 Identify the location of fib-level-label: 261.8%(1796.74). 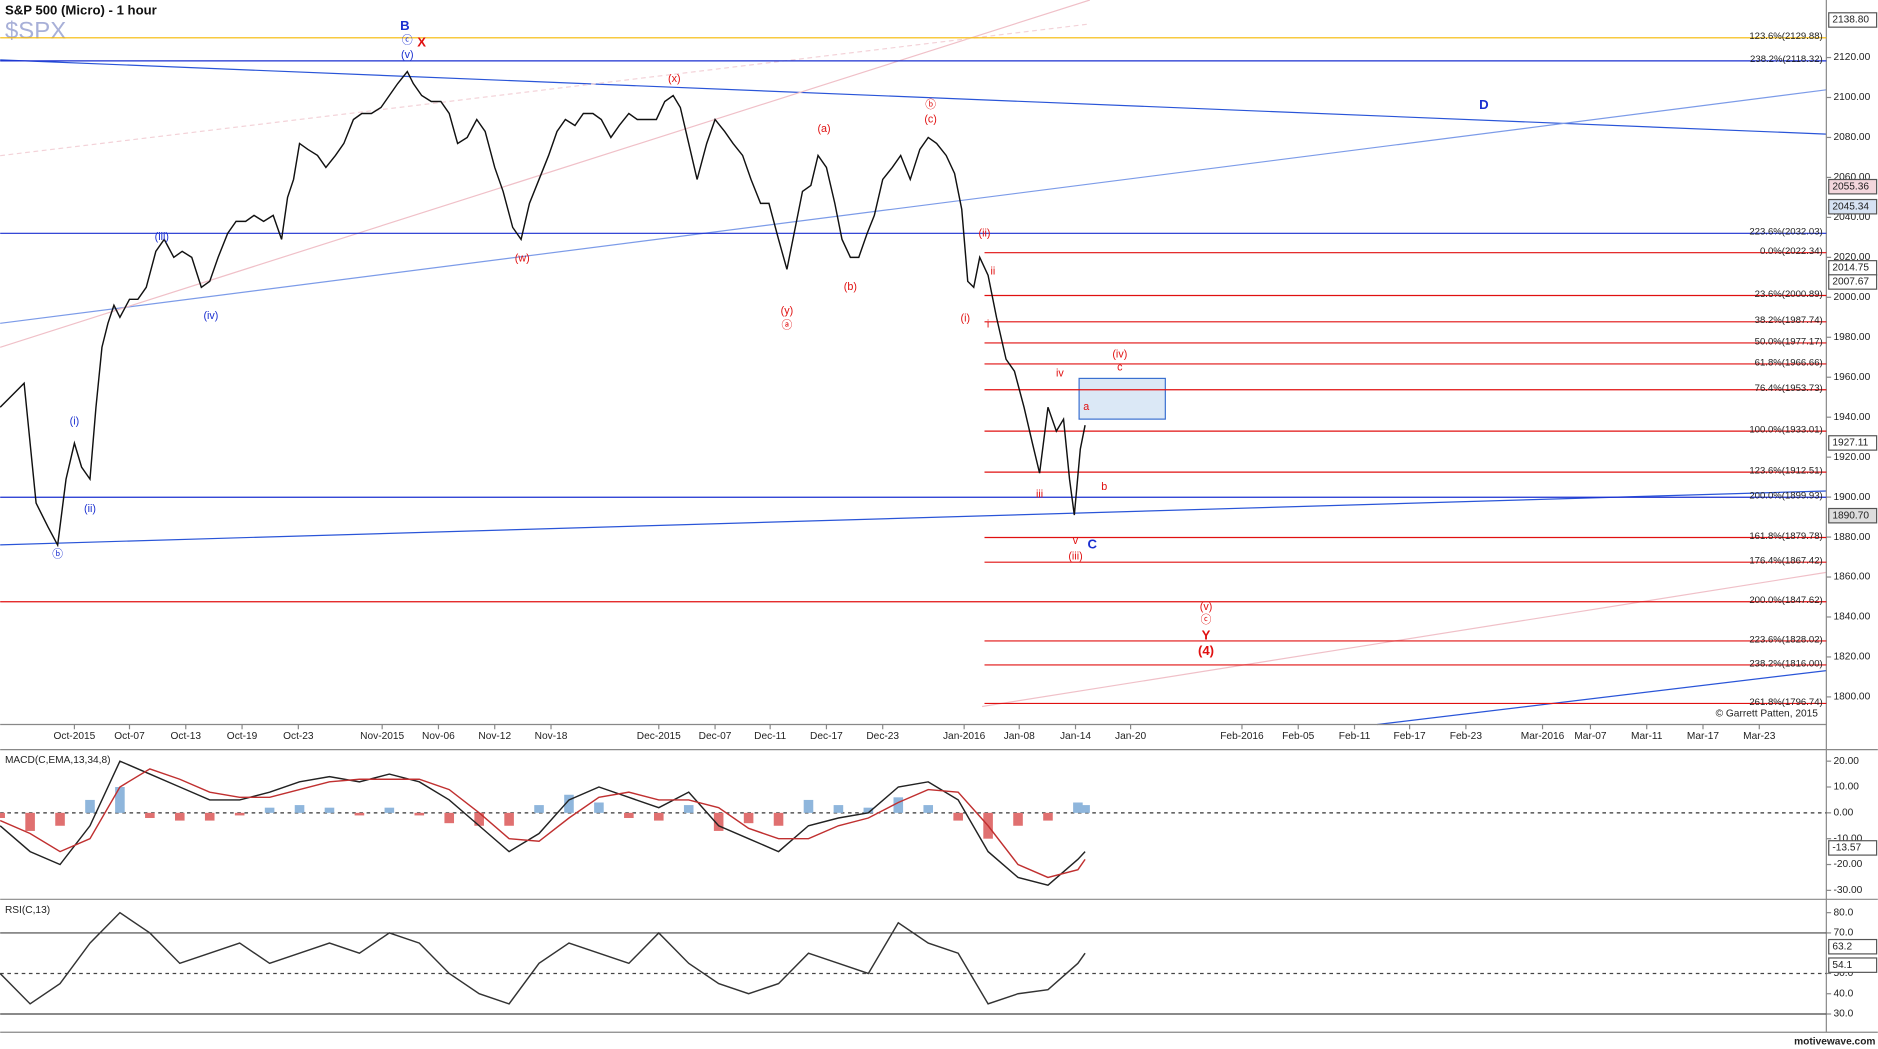
(1785, 702).